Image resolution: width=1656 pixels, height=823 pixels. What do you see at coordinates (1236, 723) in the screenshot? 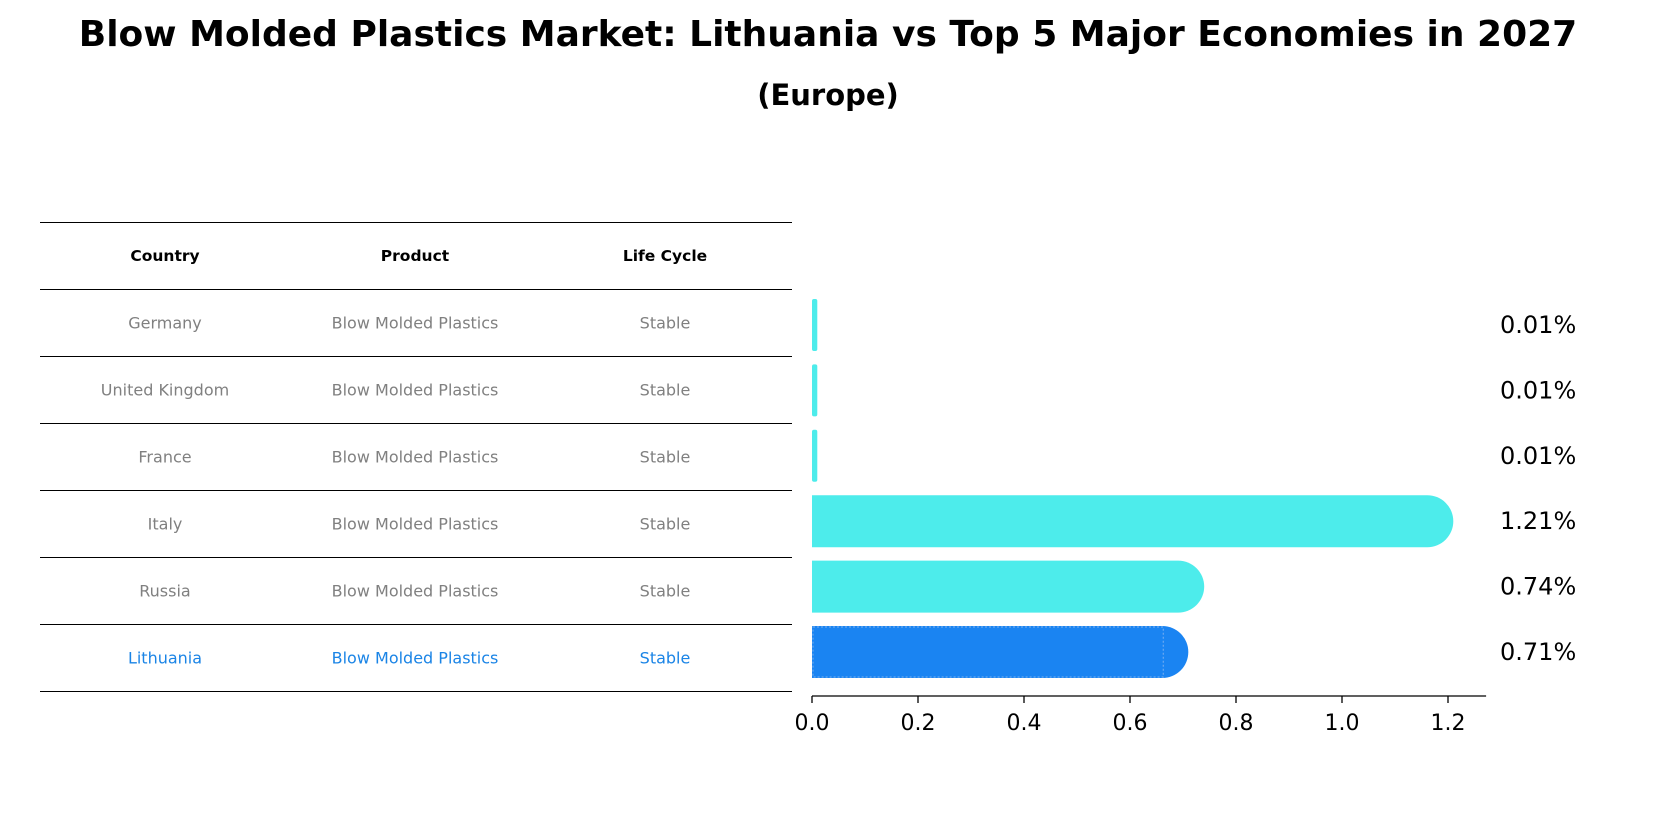
I see `x-tick-label: 0.8` at bounding box center [1236, 723].